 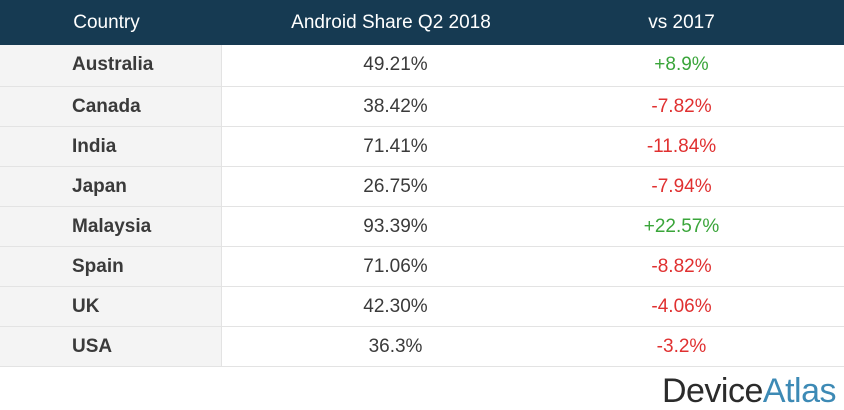 What do you see at coordinates (111, 146) in the screenshot?
I see `cell-country: India` at bounding box center [111, 146].